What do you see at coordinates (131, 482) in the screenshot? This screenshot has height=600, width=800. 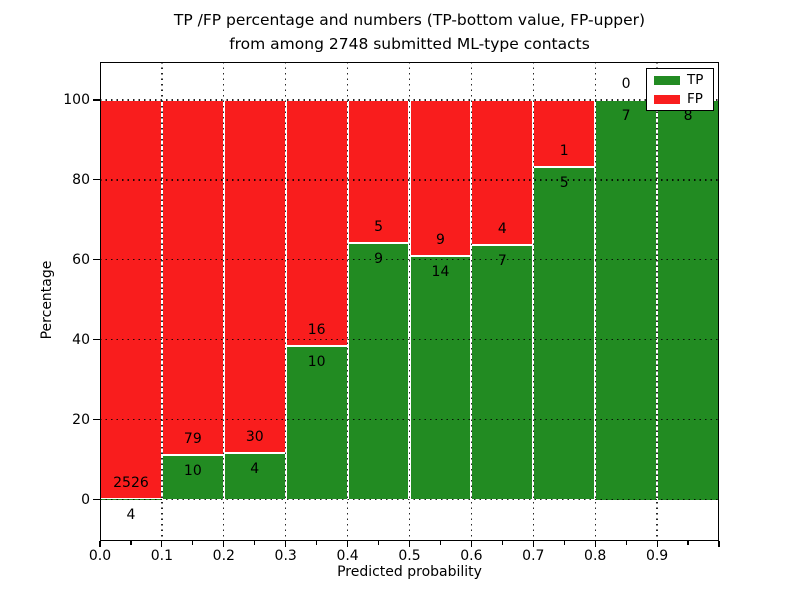 I see `bar-fp-count-label: 2526` at bounding box center [131, 482].